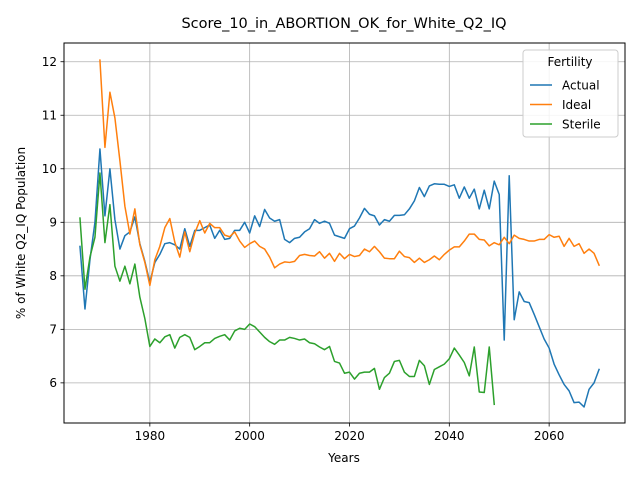 The height and width of the screenshot is (480, 640). Describe the element at coordinates (343, 24) in the screenshot. I see `chart-title: Score_10_in_ABORTION_OK_for_White_Q2_IQ` at that location.